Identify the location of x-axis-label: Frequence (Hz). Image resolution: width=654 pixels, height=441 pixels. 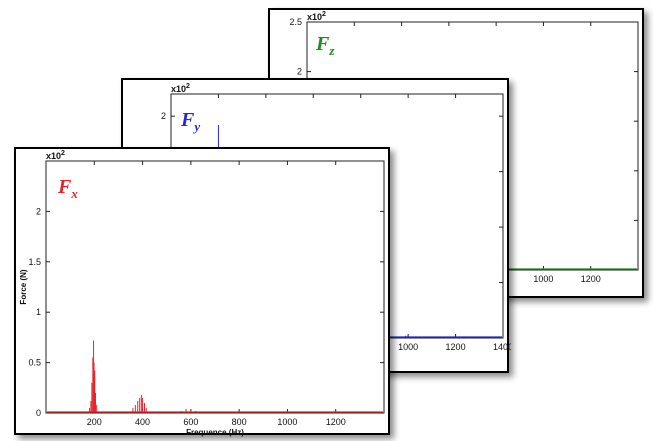
(215, 432).